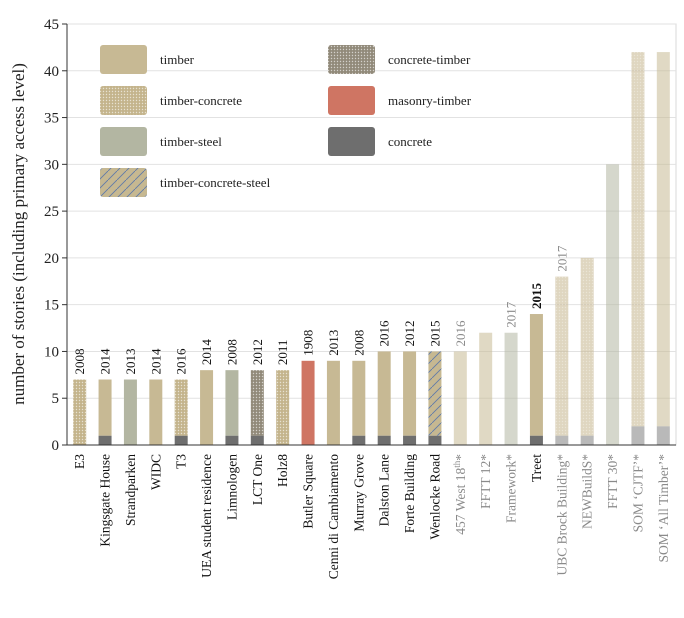  Describe the element at coordinates (51, 72) in the screenshot. I see `y-tick-label: 40` at that location.